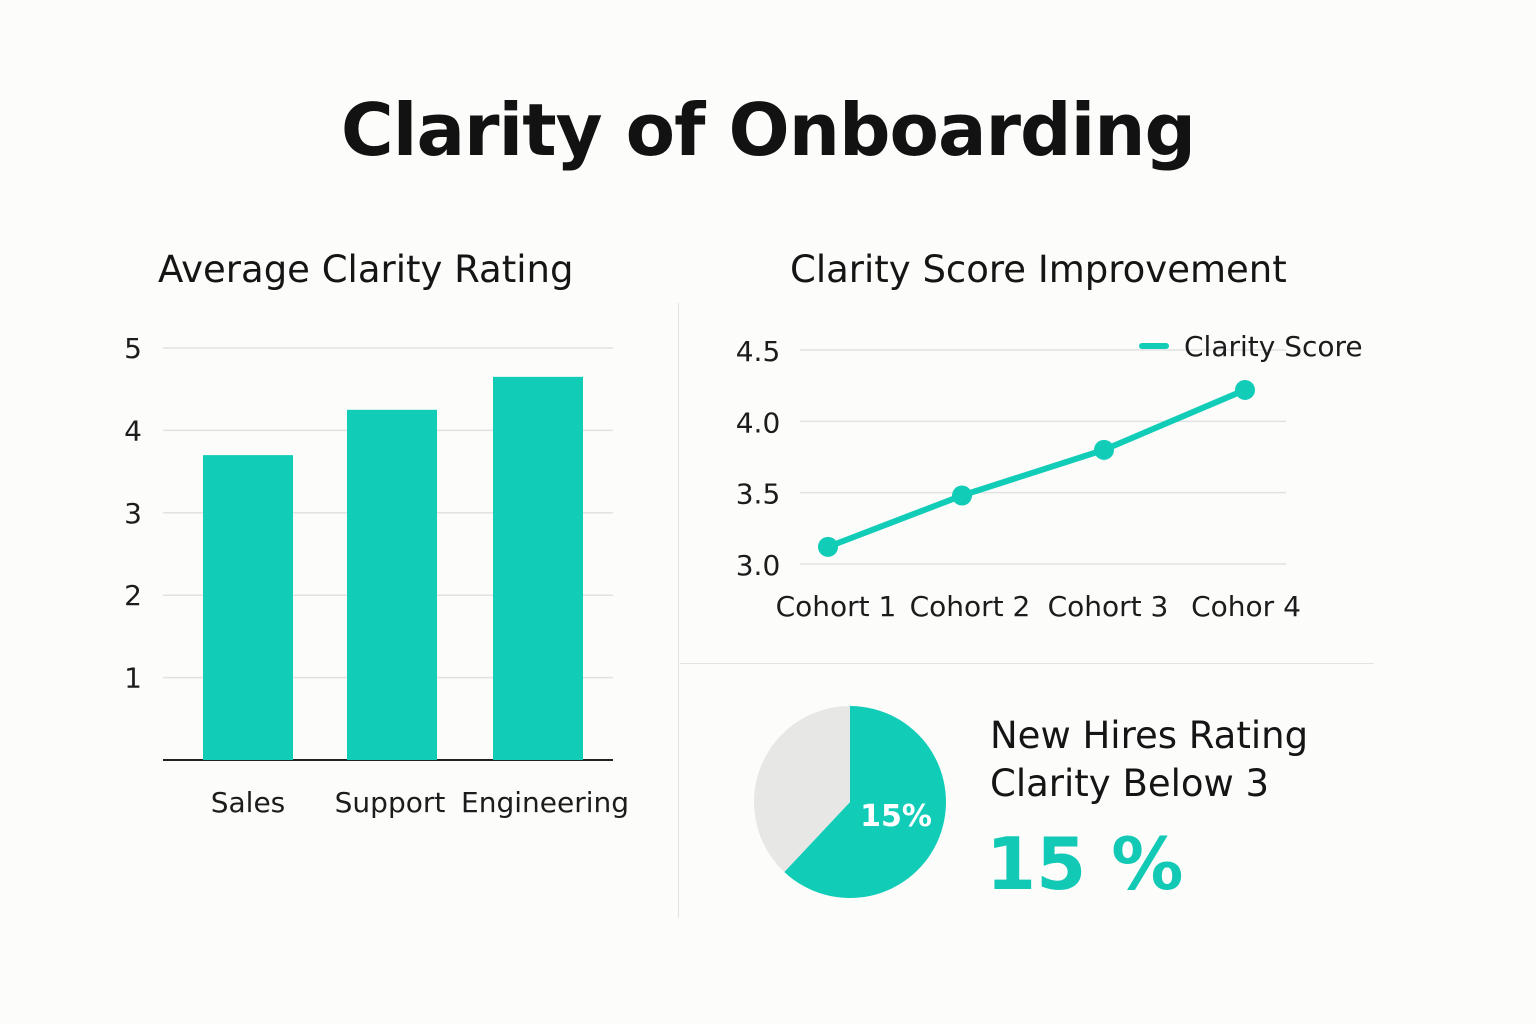 The width and height of the screenshot is (1536, 1024). I want to click on line-x-tick-label: Cohort 3, so click(1108, 606).